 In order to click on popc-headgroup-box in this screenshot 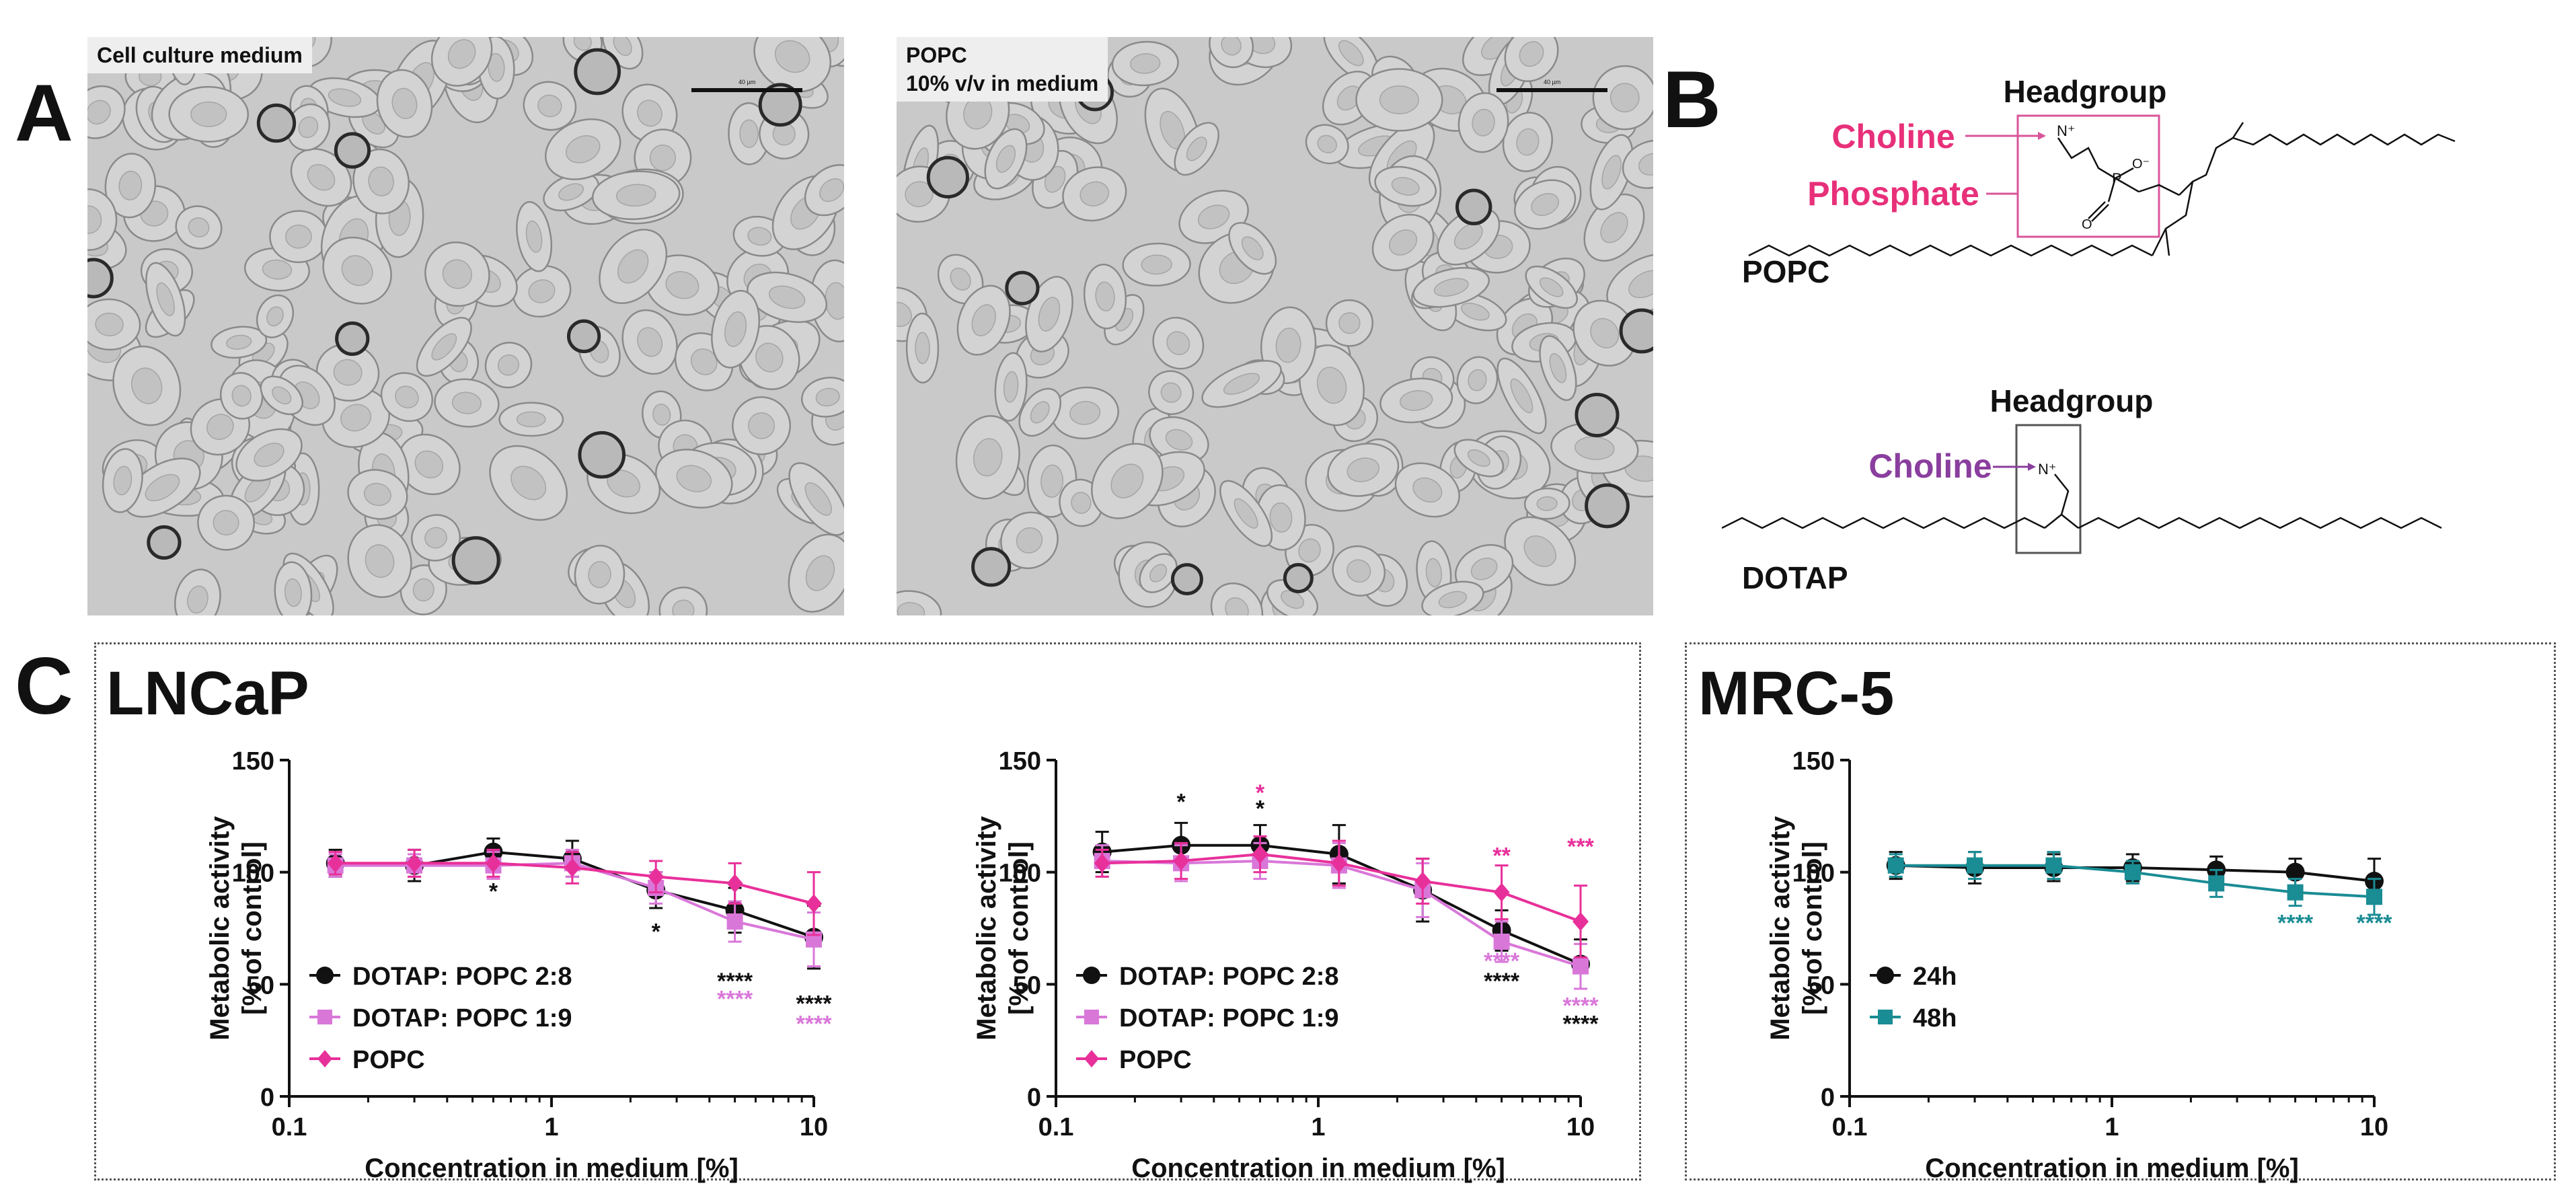, I will do `click(2088, 176)`.